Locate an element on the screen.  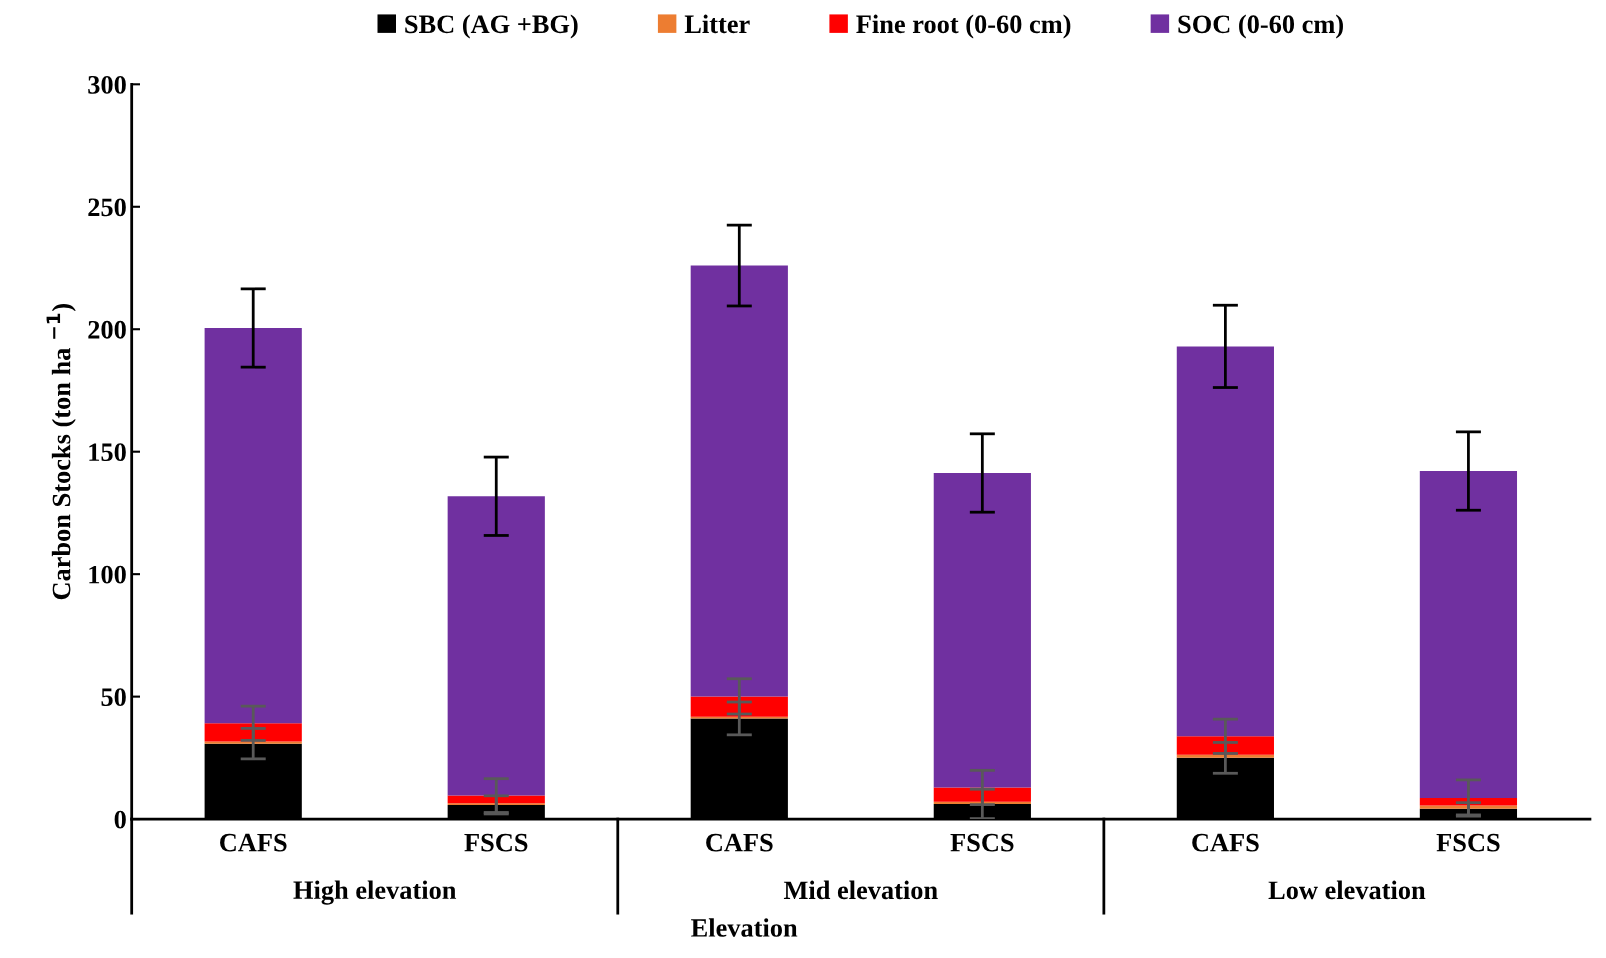
y-tick-label: 150 is located at coordinates (107, 452).